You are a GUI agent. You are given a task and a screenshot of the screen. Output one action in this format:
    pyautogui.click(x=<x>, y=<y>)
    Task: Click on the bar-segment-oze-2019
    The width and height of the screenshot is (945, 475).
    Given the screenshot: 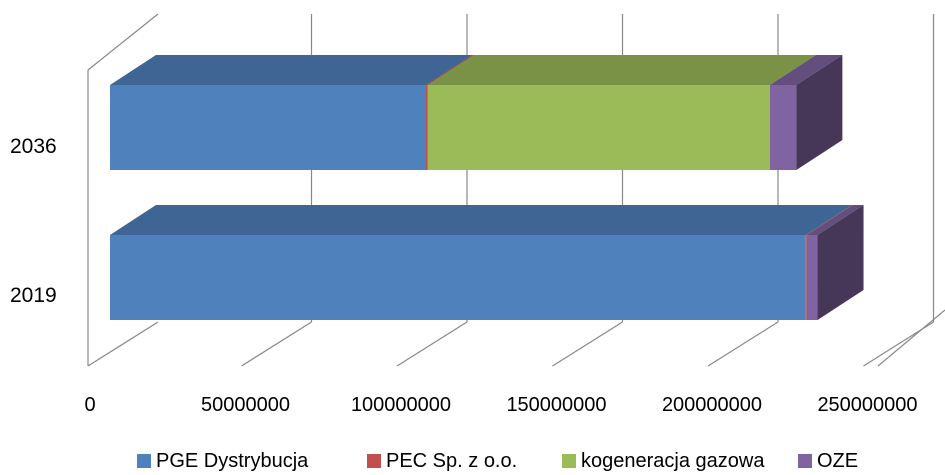 What is the action you would take?
    pyautogui.click(x=835, y=262)
    